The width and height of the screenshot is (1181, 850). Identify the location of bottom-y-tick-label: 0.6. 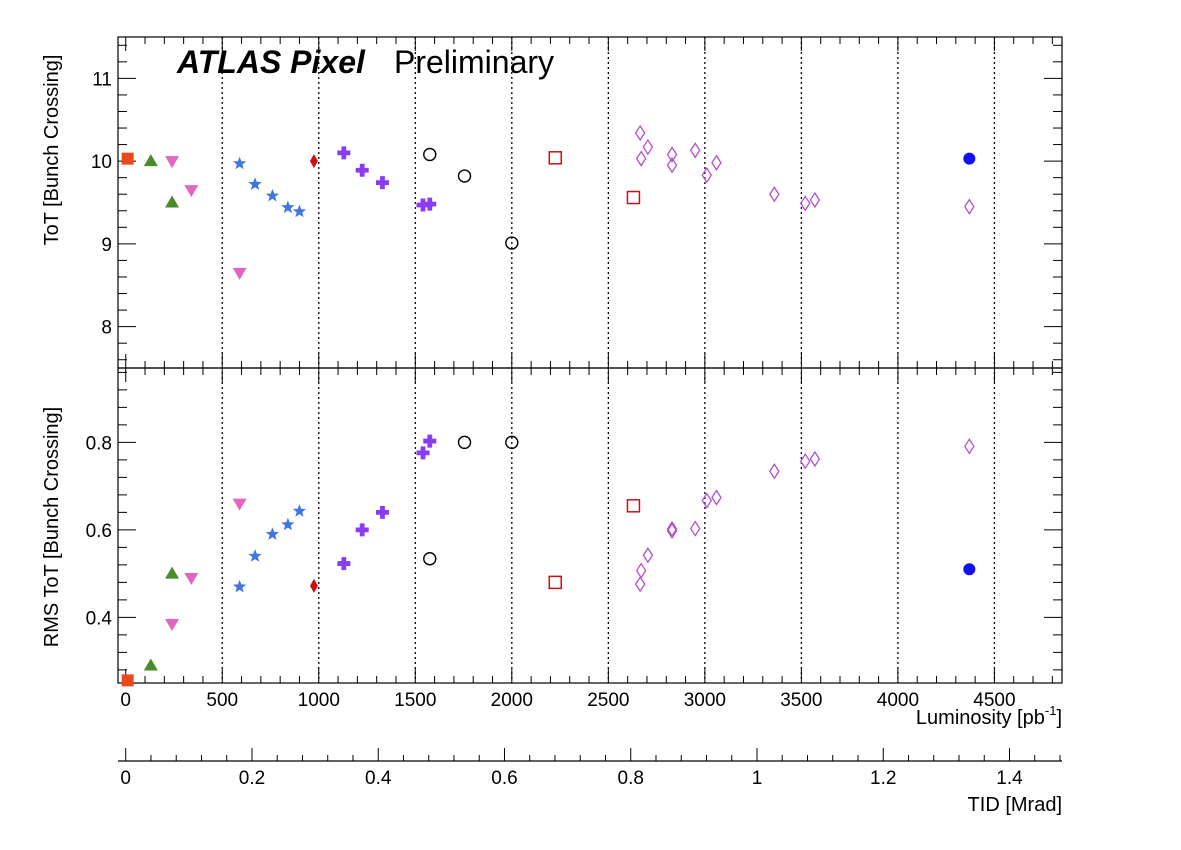
(99, 531).